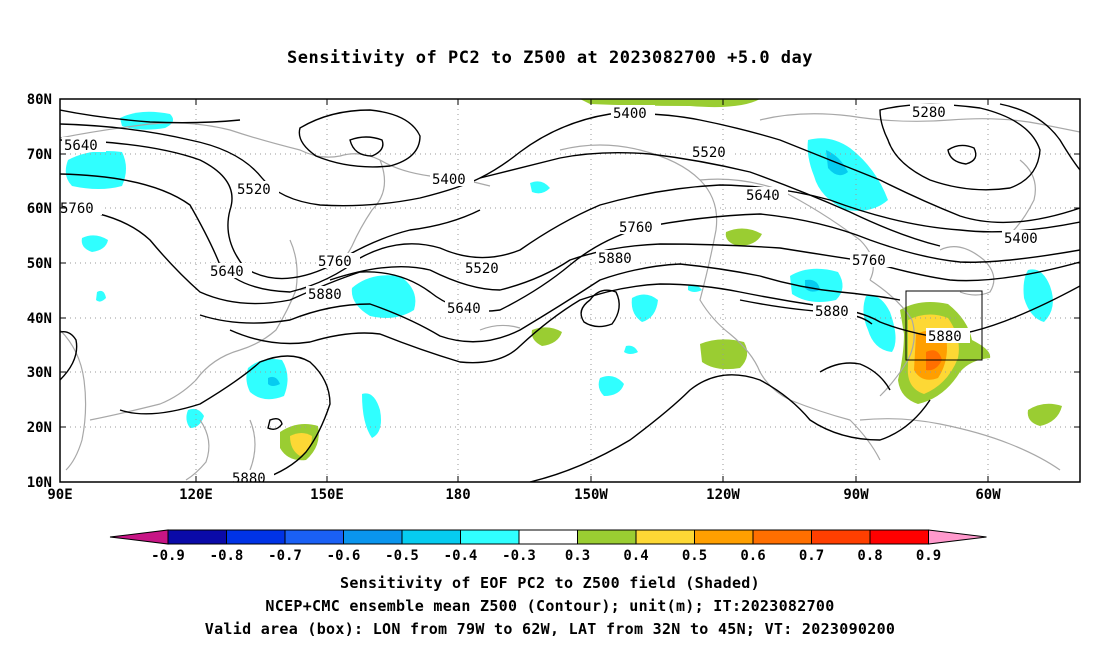 The image size is (1100, 650). I want to click on colorbar-high-arrow, so click(957, 537).